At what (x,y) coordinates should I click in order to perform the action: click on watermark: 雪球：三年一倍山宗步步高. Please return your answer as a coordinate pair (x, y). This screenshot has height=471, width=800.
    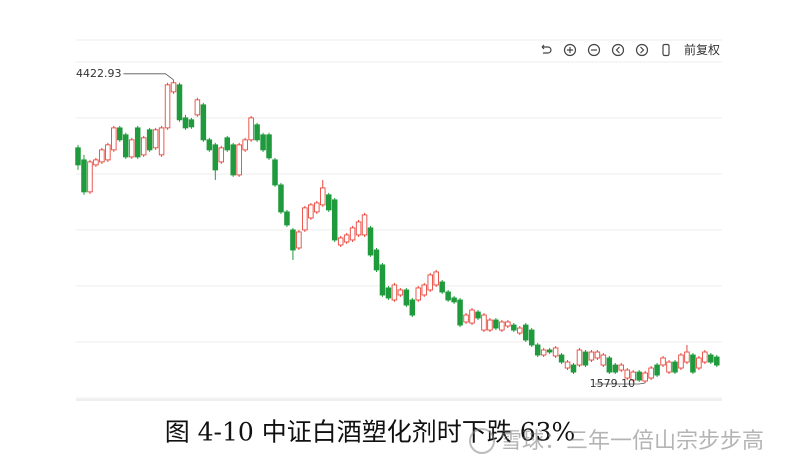
    Looking at the image, I should click on (632, 441).